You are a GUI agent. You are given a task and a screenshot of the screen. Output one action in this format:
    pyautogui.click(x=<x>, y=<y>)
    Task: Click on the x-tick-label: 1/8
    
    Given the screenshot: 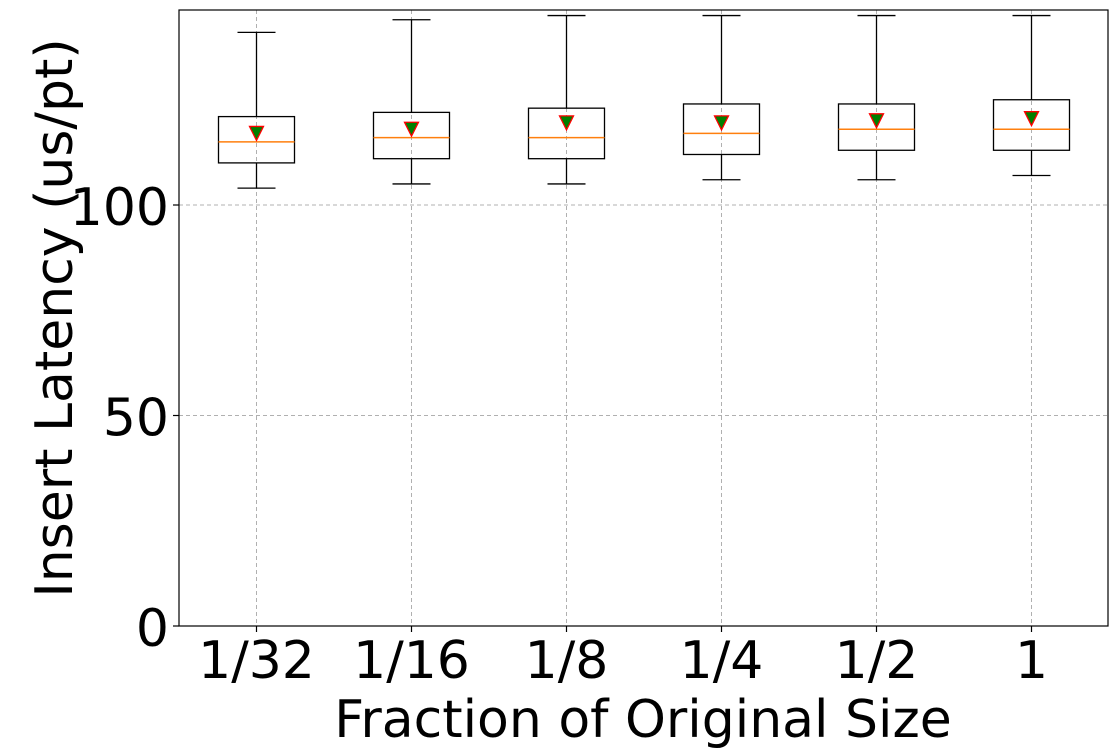 What is the action you would take?
    pyautogui.click(x=567, y=661)
    